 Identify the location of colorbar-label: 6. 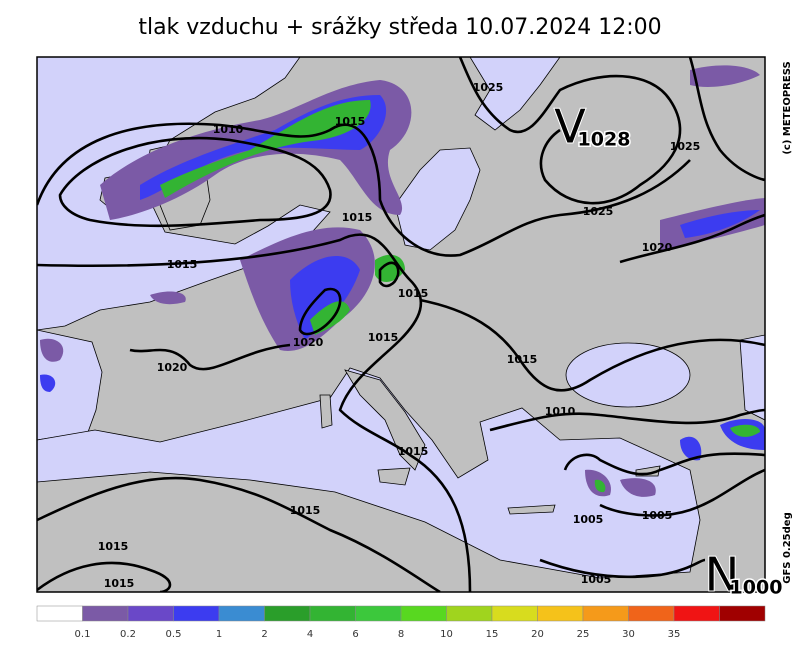
(355, 634).